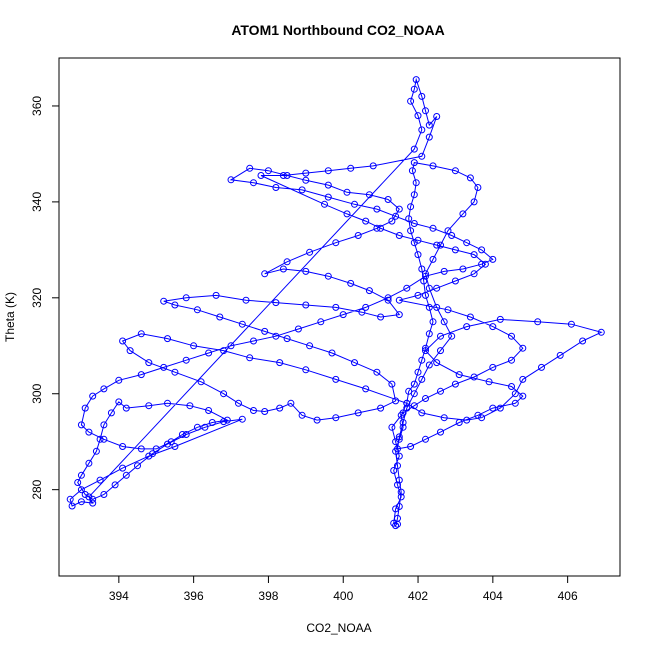  What do you see at coordinates (119, 596) in the screenshot?
I see `x-tick-label: 394` at bounding box center [119, 596].